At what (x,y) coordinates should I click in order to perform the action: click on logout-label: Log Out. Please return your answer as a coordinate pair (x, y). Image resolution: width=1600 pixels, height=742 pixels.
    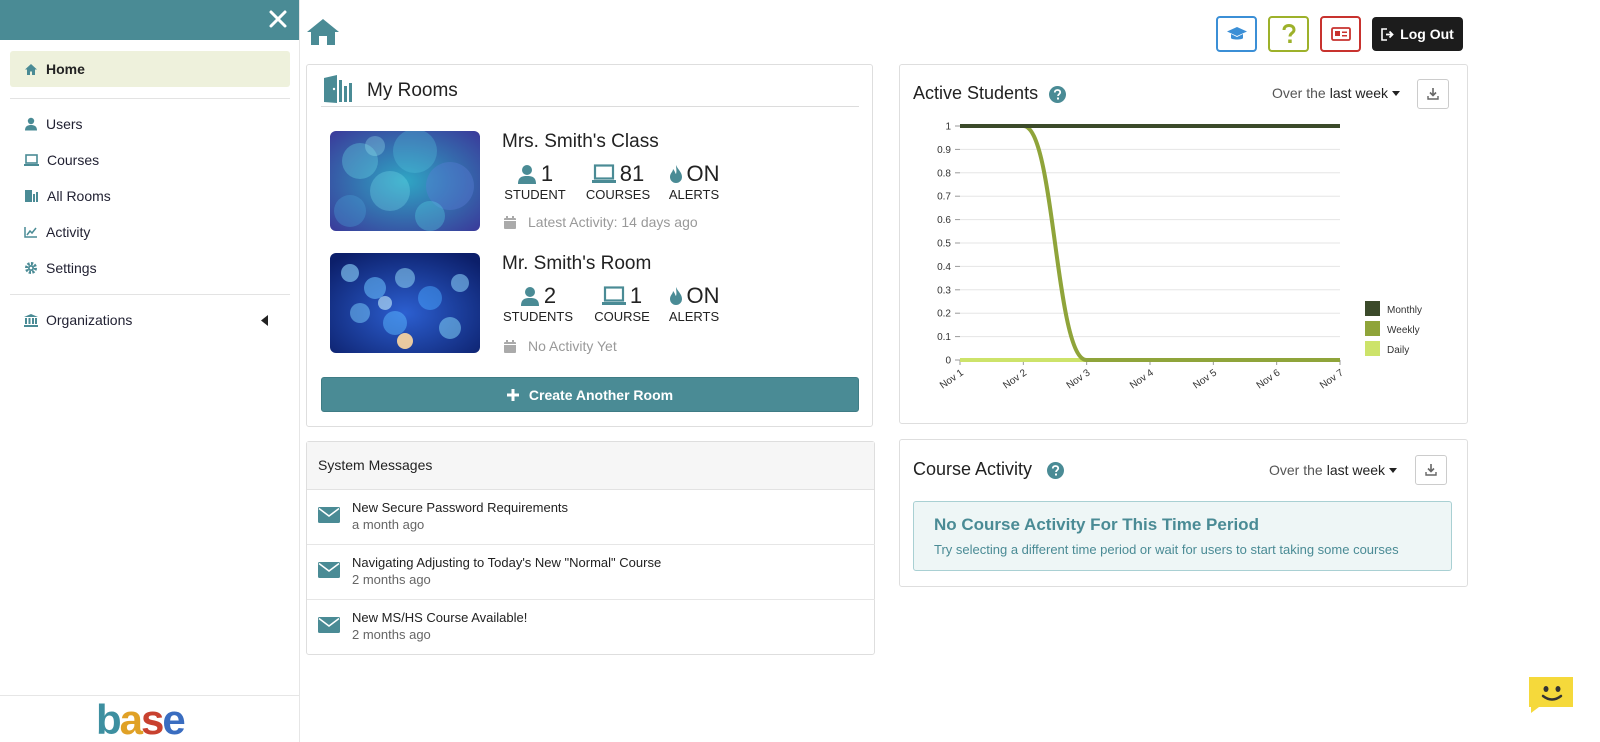
    Looking at the image, I should click on (1427, 34).